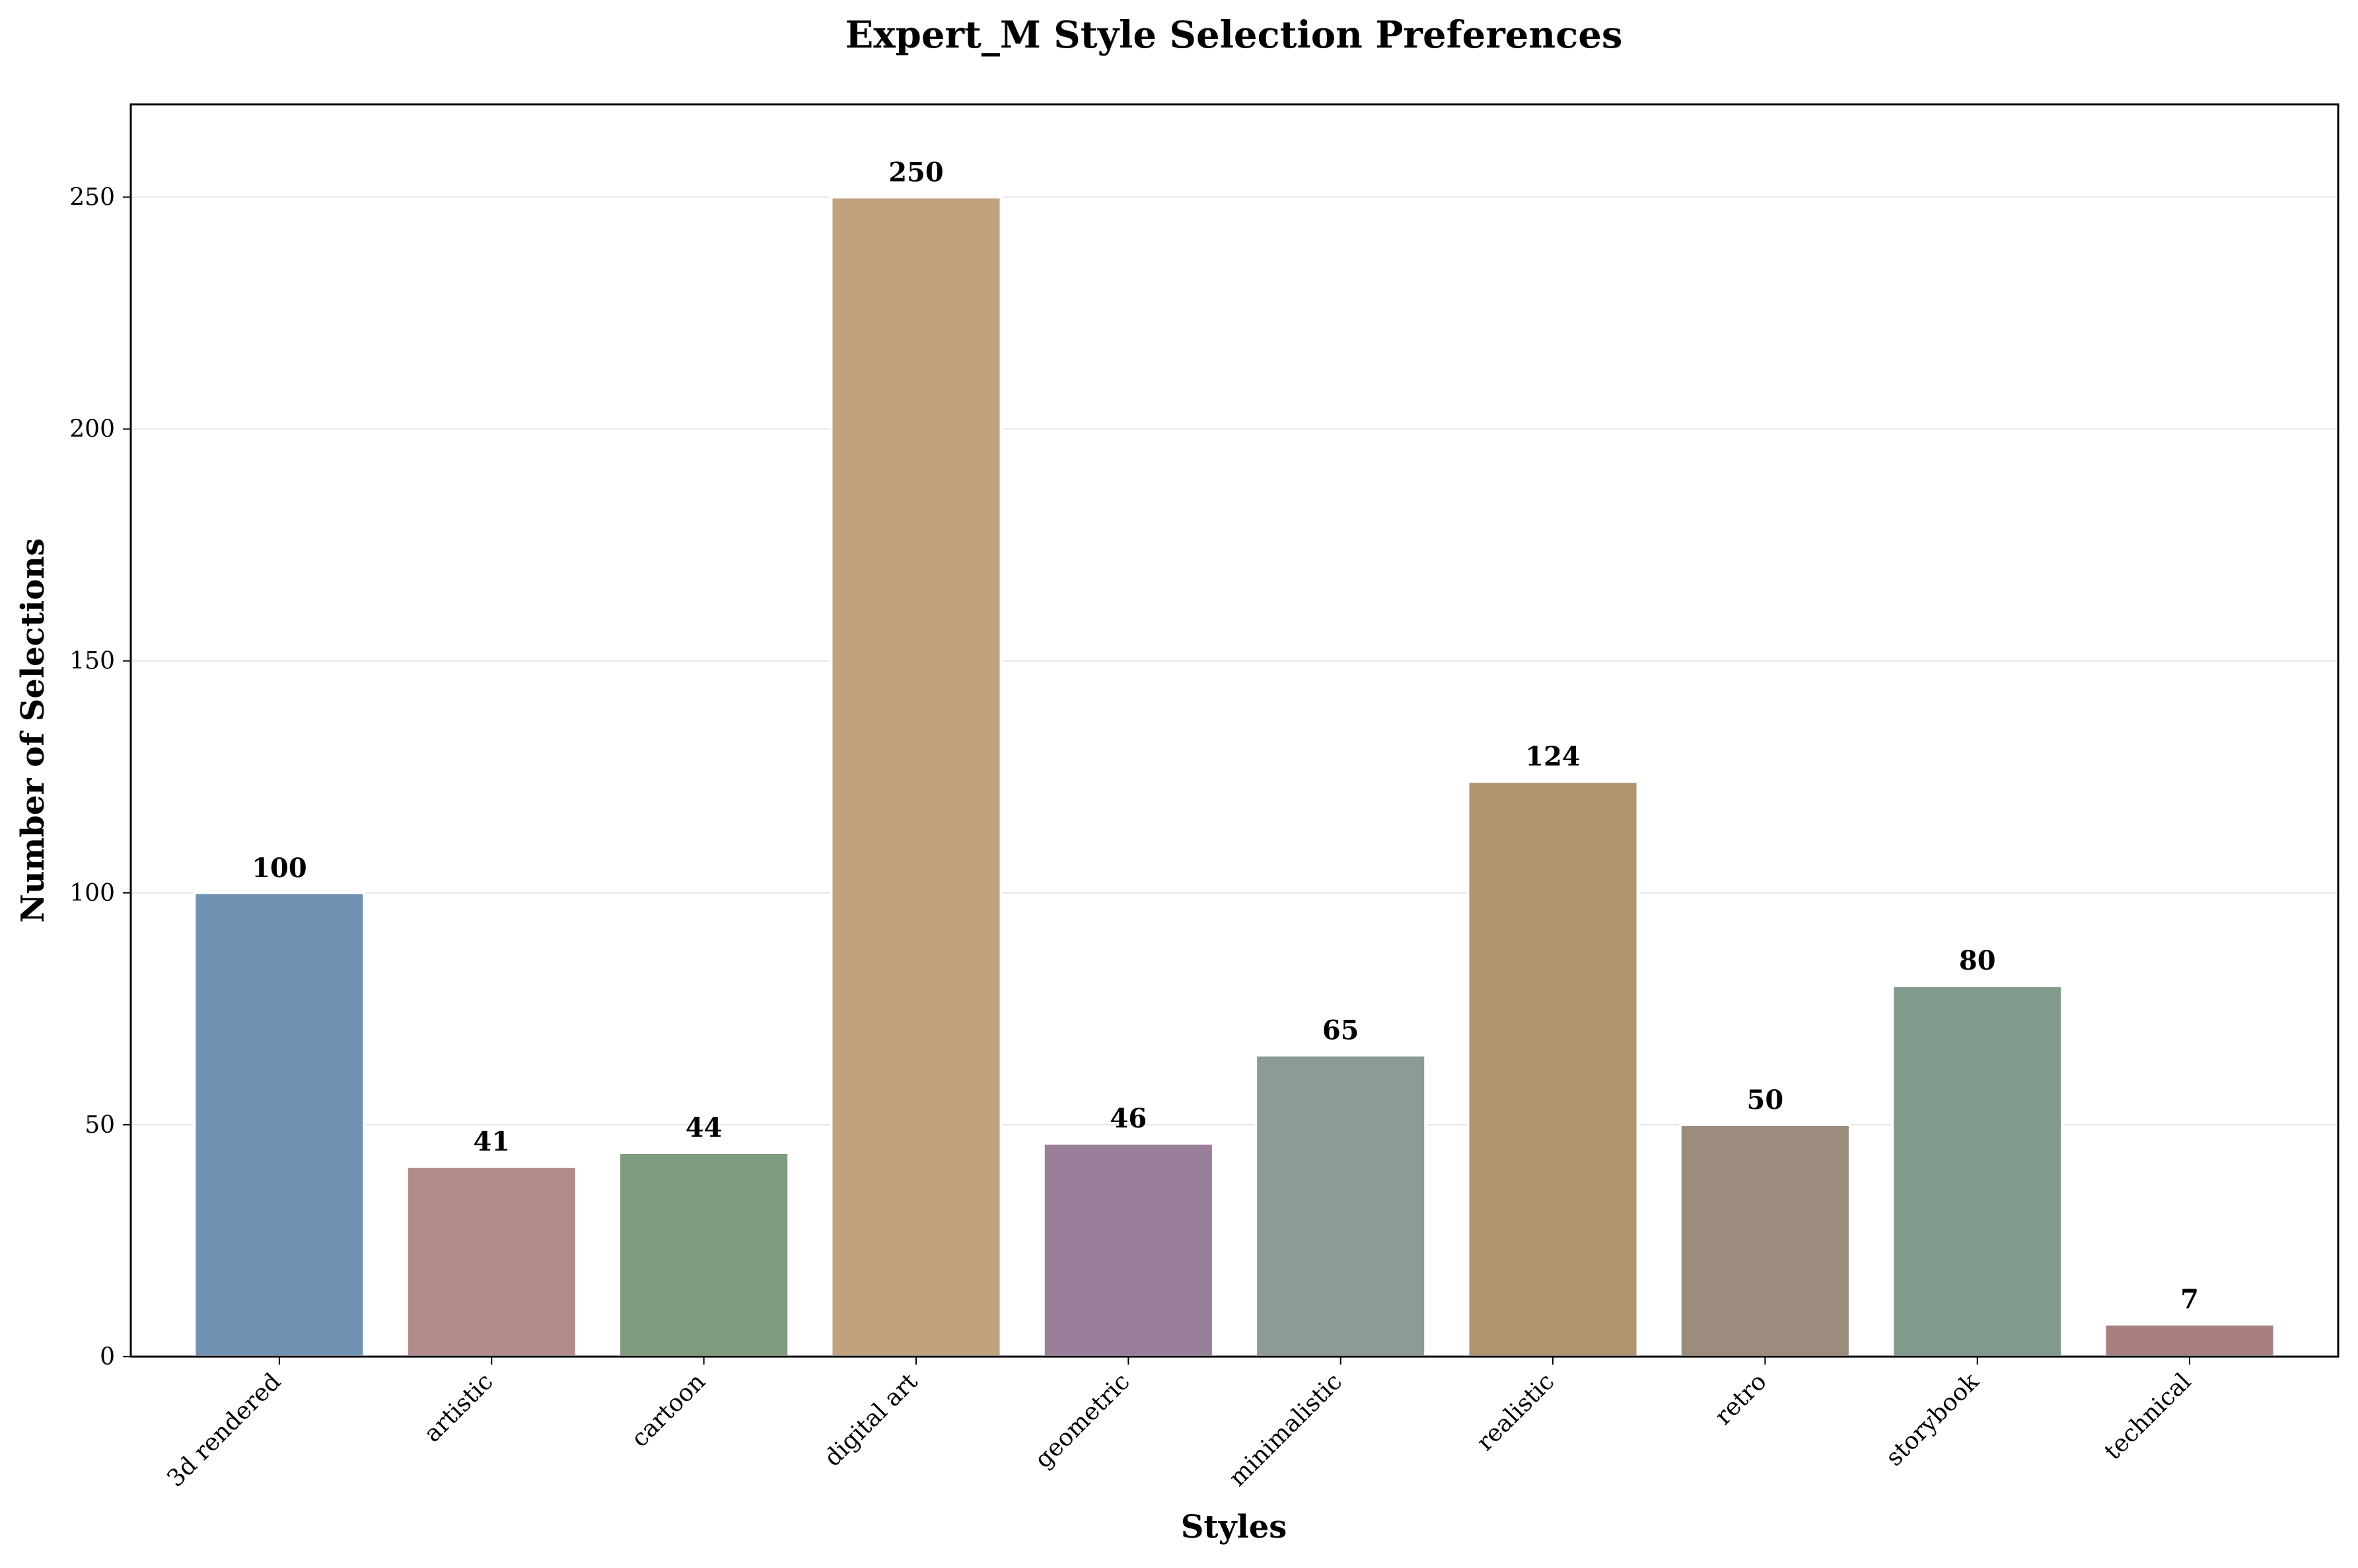  What do you see at coordinates (279, 868) in the screenshot?
I see `bar-value-label: 100` at bounding box center [279, 868].